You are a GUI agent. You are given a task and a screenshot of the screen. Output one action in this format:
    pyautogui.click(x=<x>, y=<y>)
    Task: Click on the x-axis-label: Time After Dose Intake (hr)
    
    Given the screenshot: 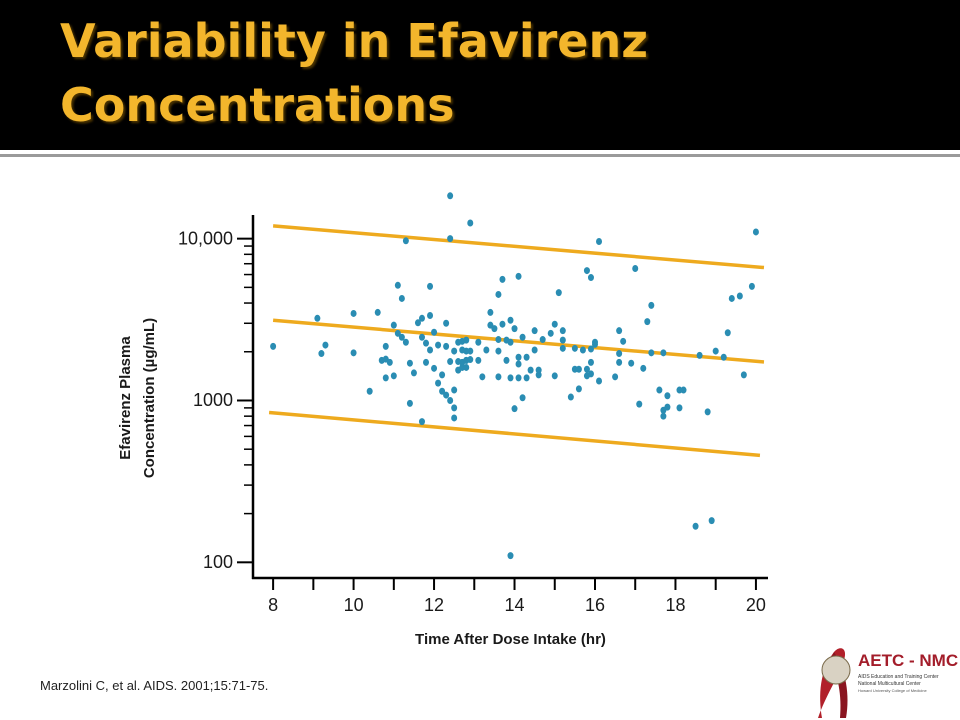 What is the action you would take?
    pyautogui.click(x=510, y=639)
    